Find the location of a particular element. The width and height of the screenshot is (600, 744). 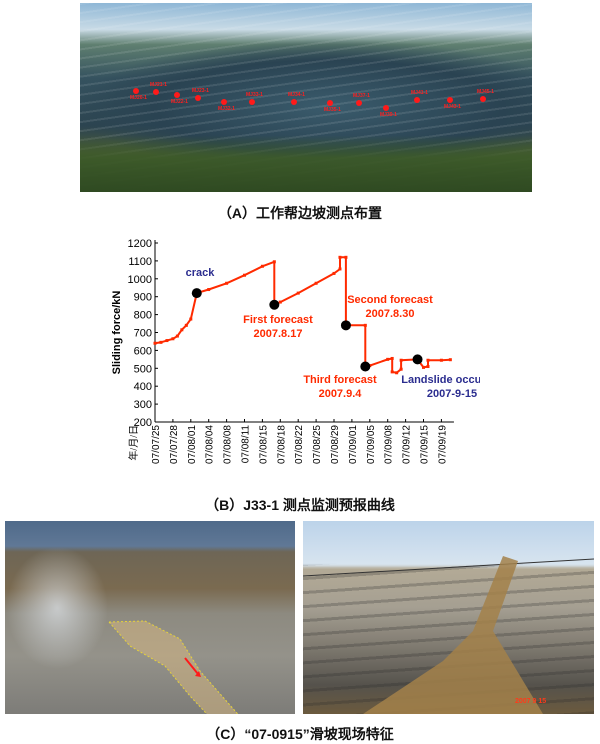

survey-point-label: MJ41-1 is located at coordinates (419, 93).